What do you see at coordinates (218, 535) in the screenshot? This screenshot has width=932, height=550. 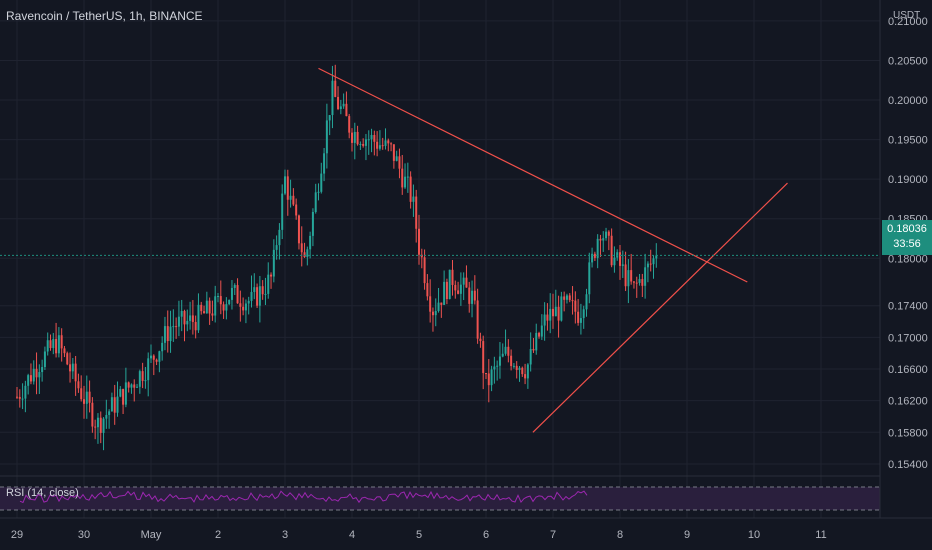 I see `time-tick-label: 2` at bounding box center [218, 535].